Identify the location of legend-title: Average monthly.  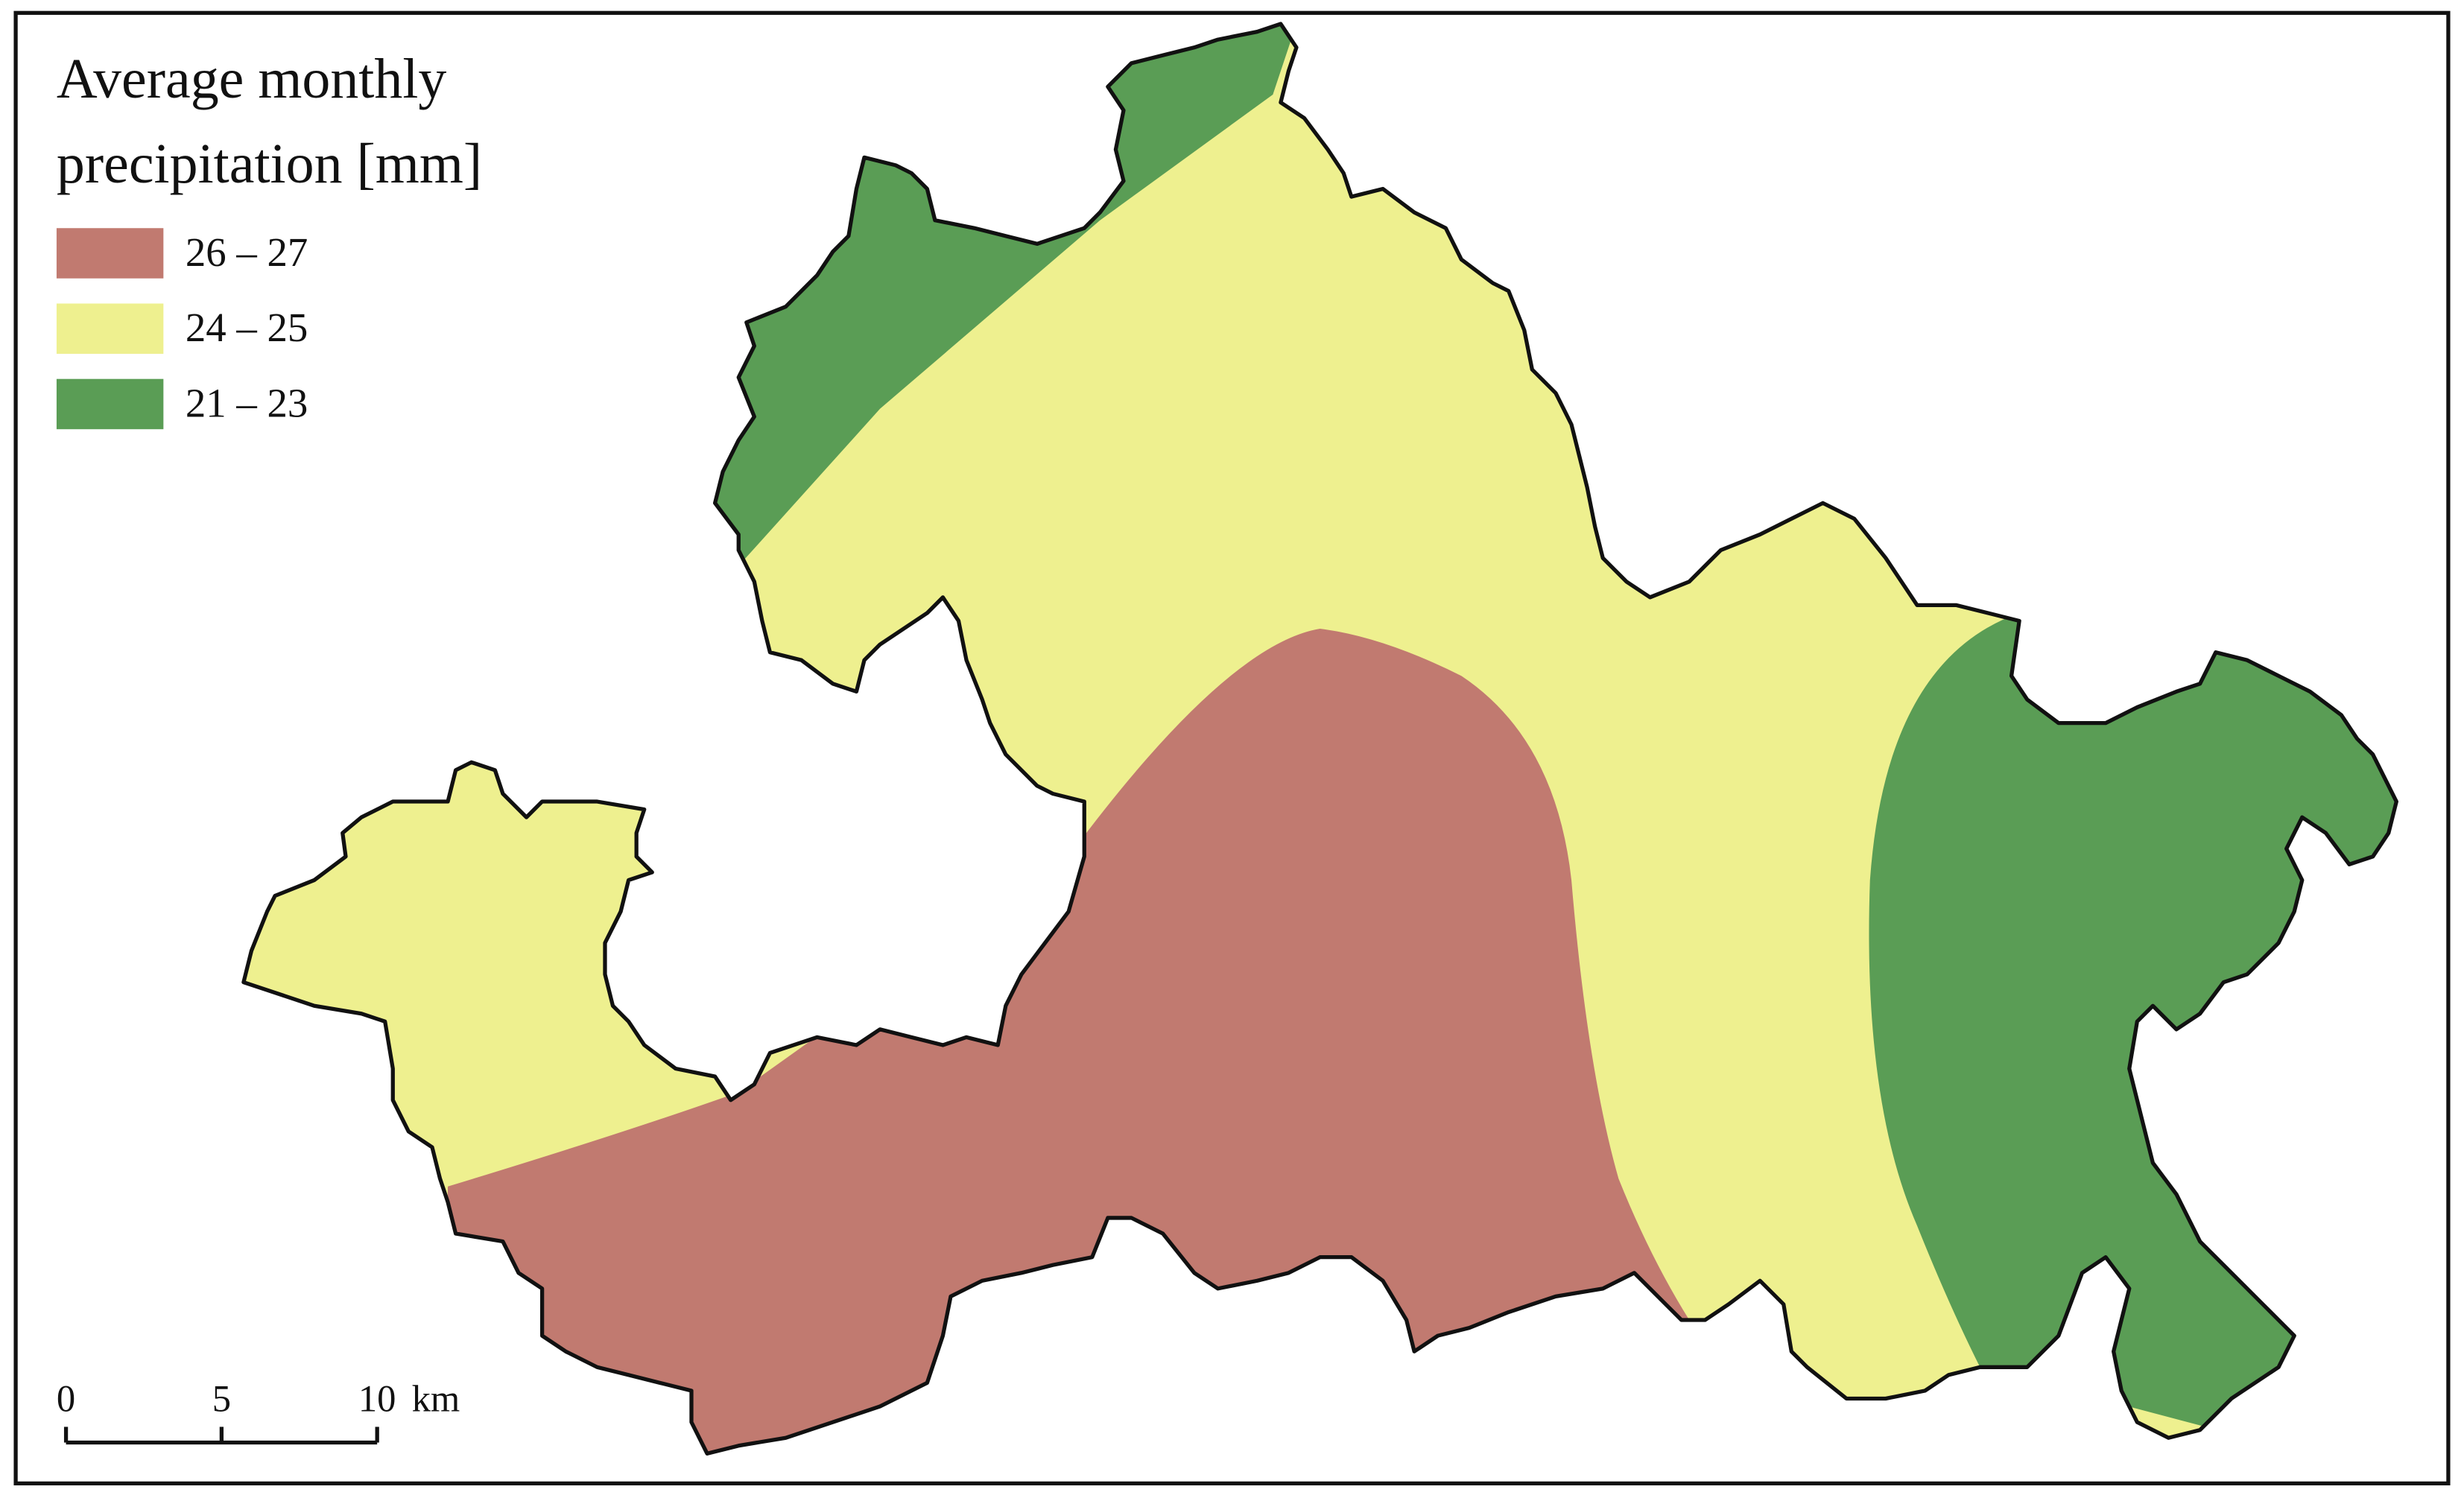
(251, 79).